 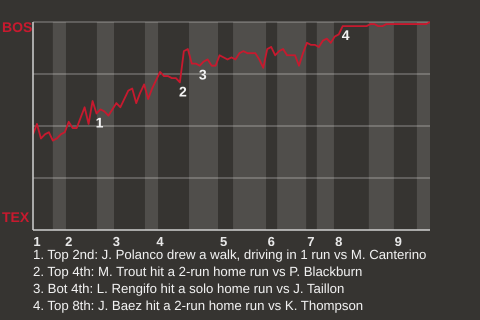 I want to click on annotation: 2, so click(x=182, y=91).